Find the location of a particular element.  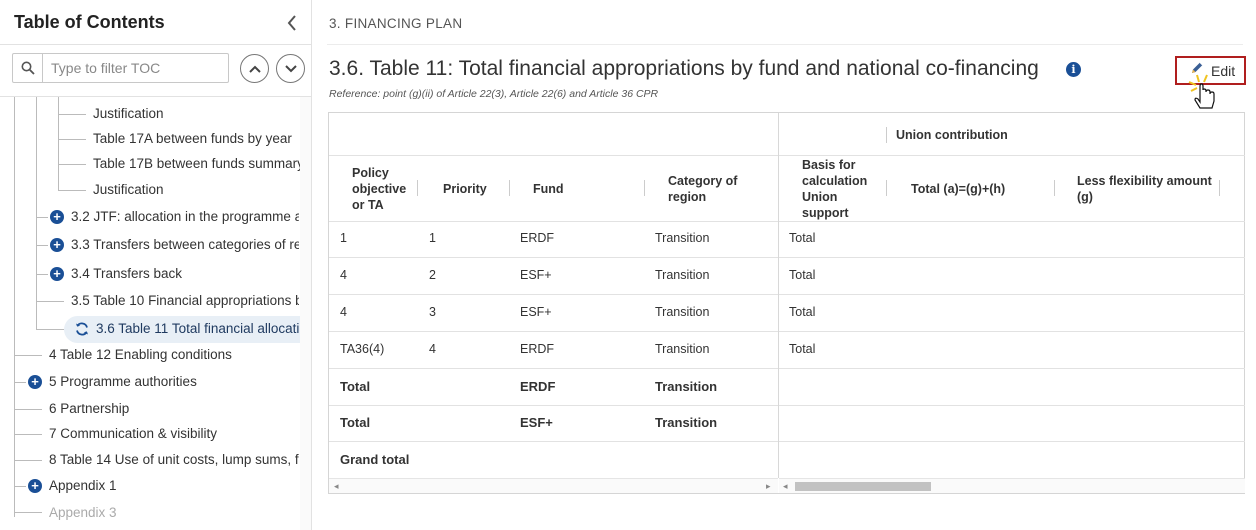

scroll-right-icon: ▸ is located at coordinates (768, 486).